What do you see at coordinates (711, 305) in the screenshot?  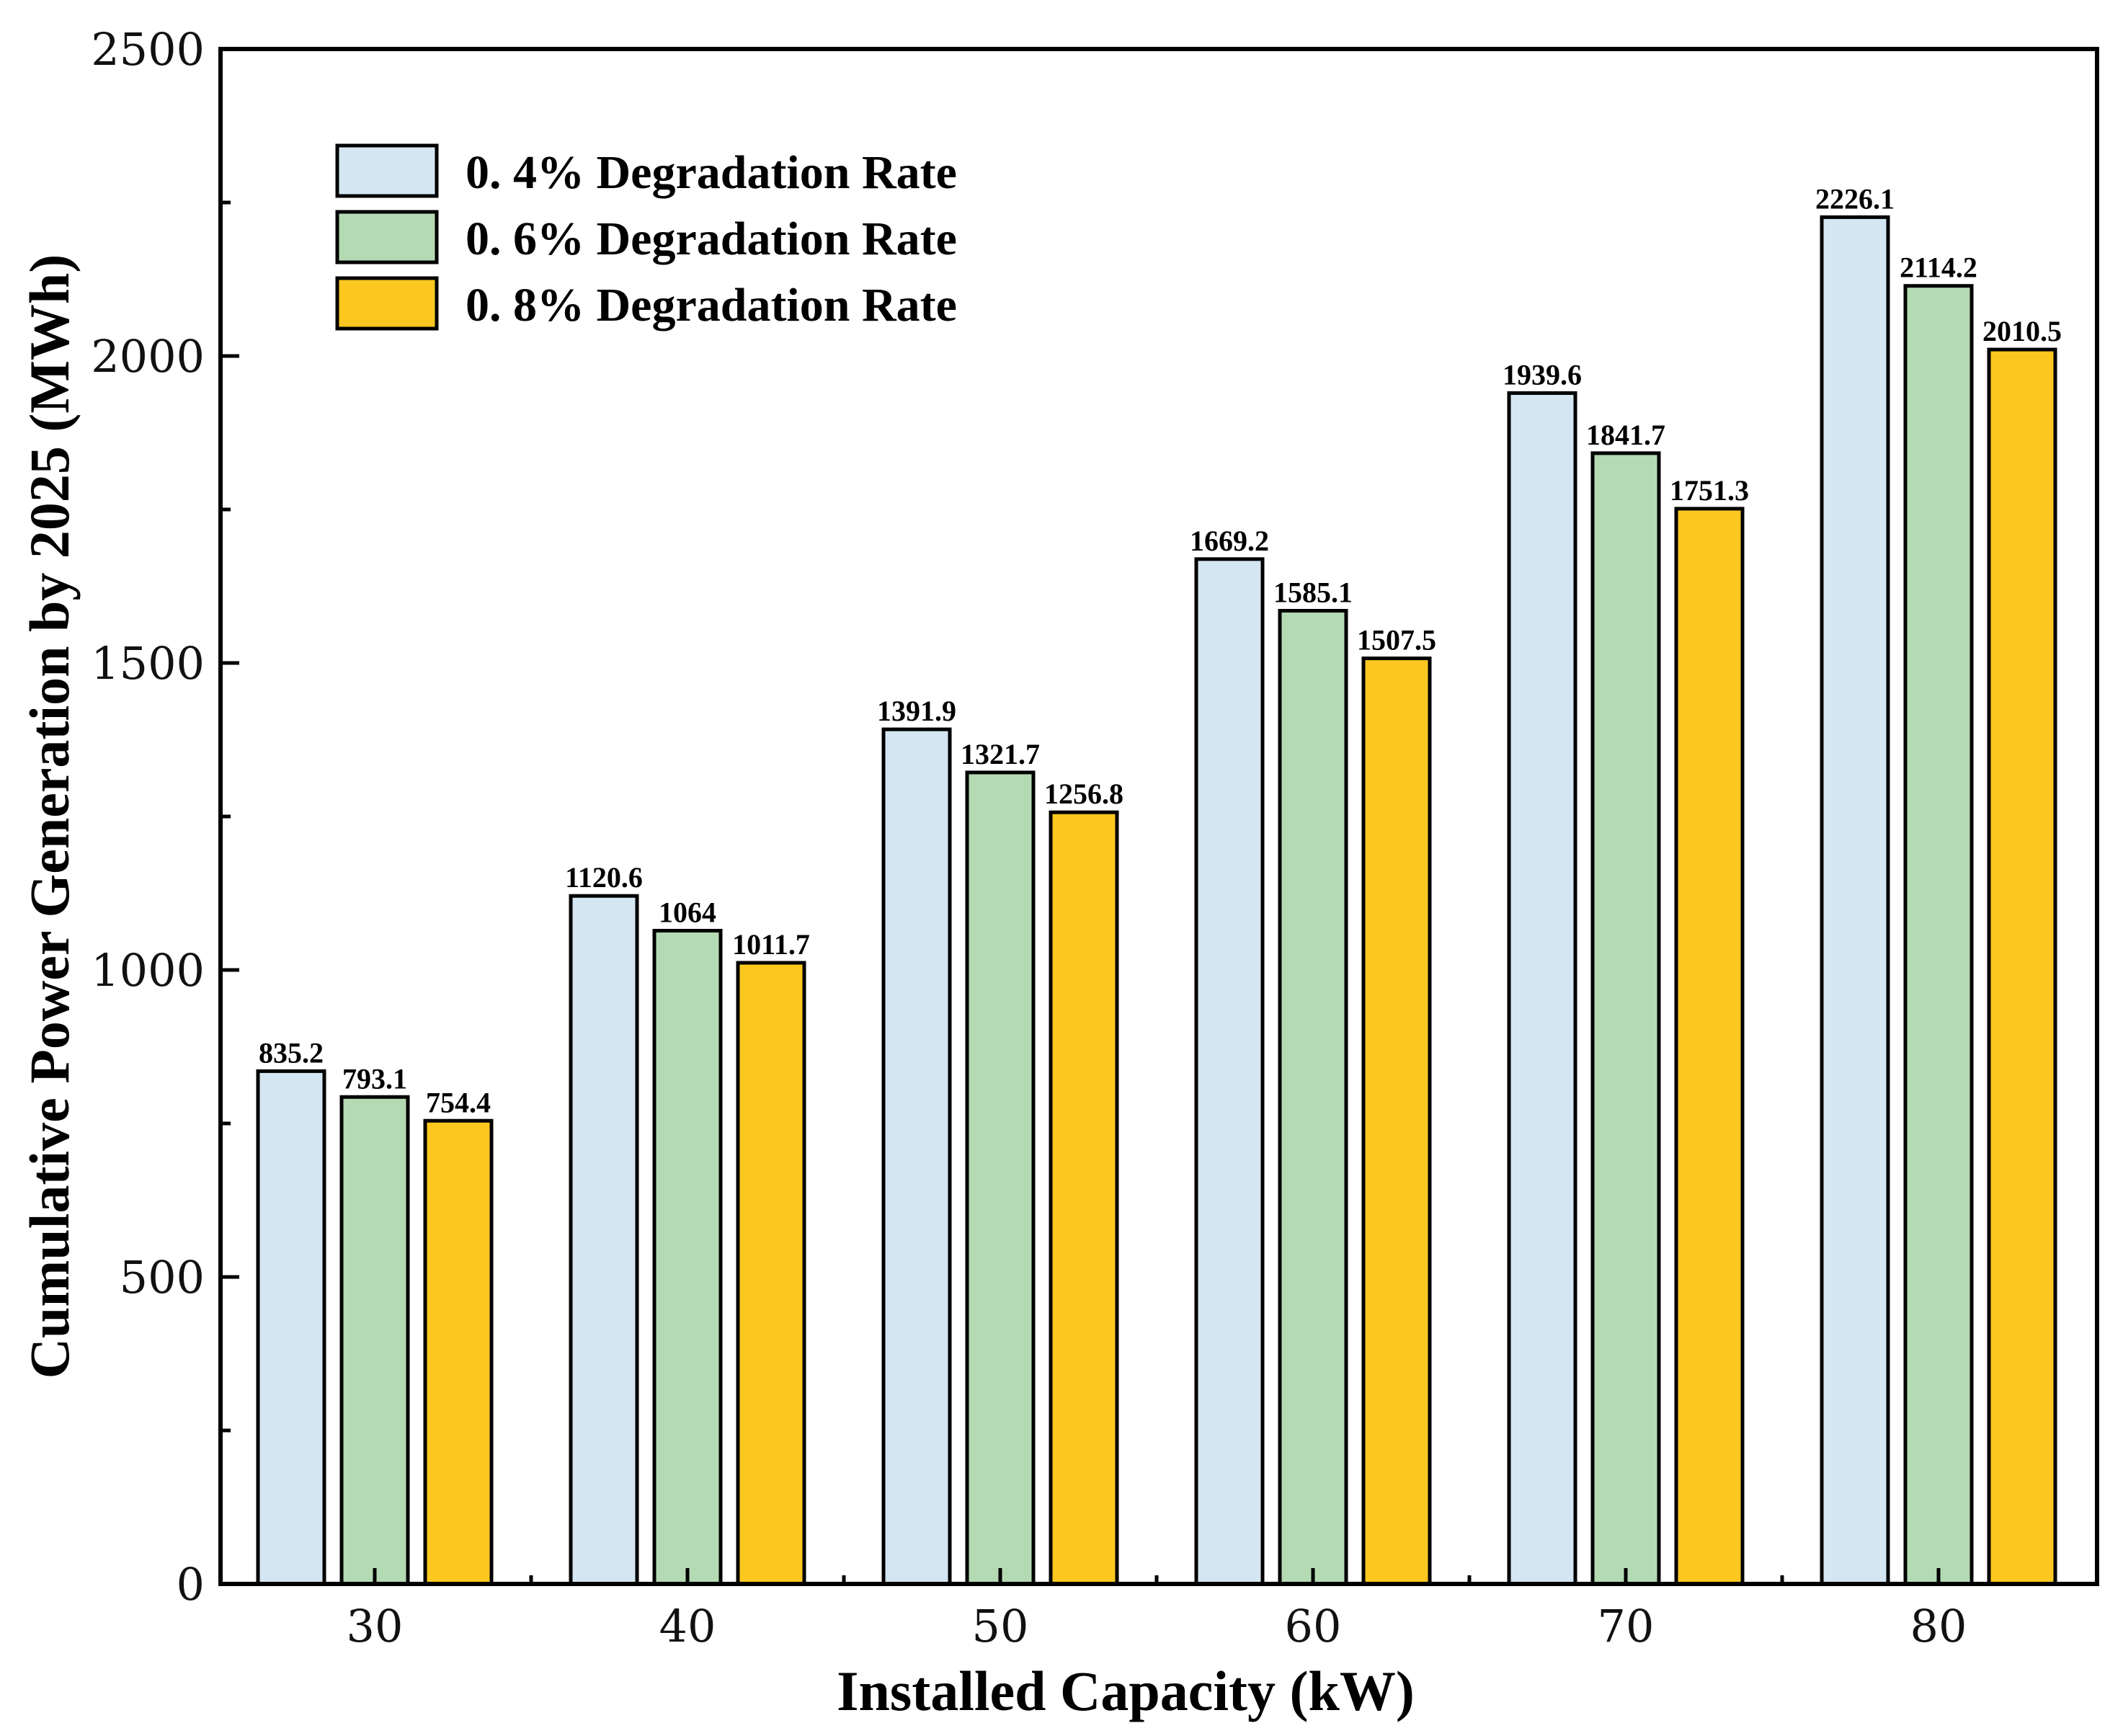 I see `legend-label: 0. 8% Degradation Rate` at bounding box center [711, 305].